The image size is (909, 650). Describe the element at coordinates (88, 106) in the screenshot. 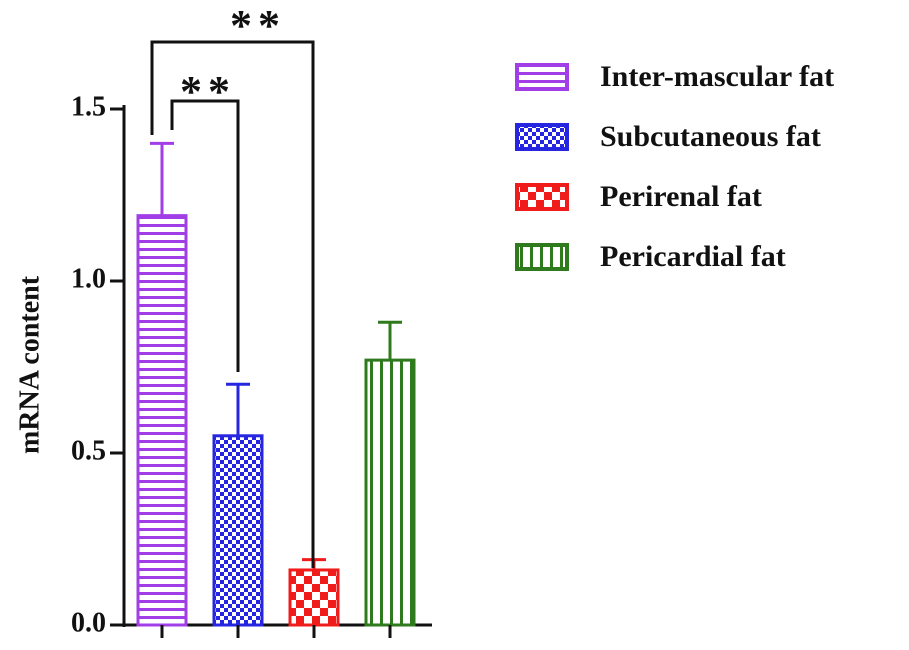

I see `y-tick-label: 1.5` at that location.